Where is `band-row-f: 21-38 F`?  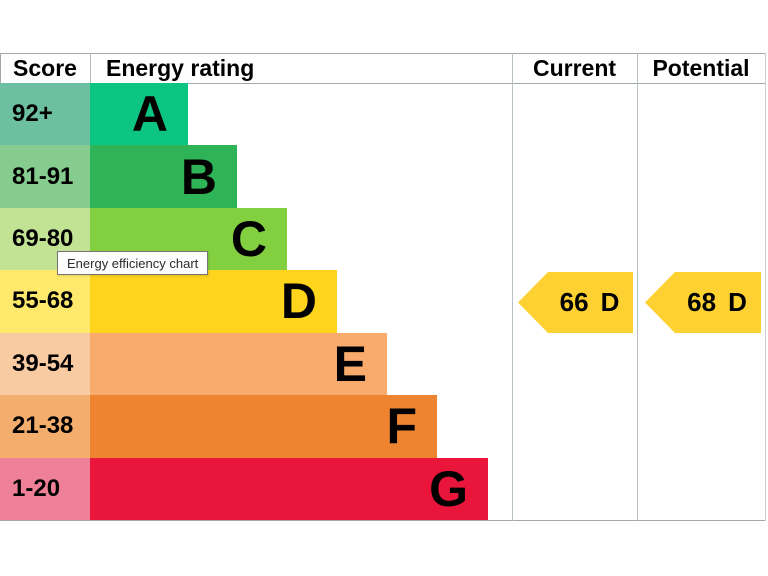
band-row-f: 21-38 F is located at coordinates (383, 426).